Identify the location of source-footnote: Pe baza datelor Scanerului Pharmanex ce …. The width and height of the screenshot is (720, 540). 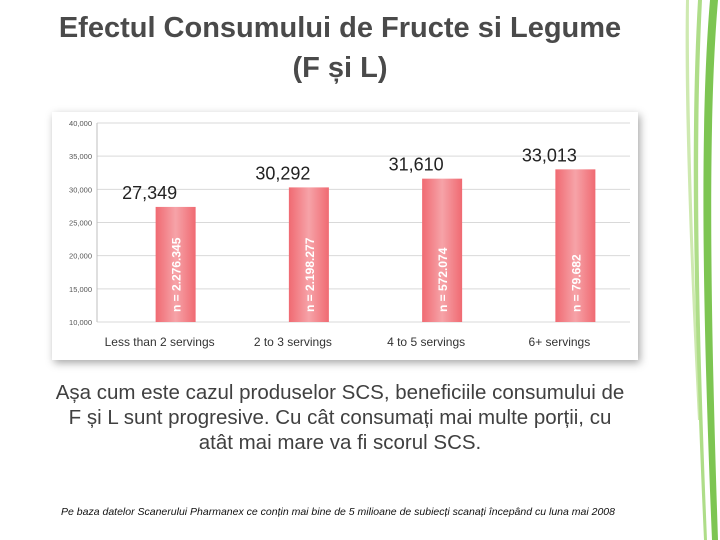
(338, 512).